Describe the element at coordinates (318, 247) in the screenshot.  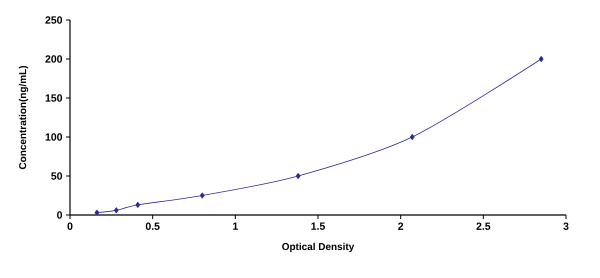
I see `x-axis-title: Optical Density` at that location.